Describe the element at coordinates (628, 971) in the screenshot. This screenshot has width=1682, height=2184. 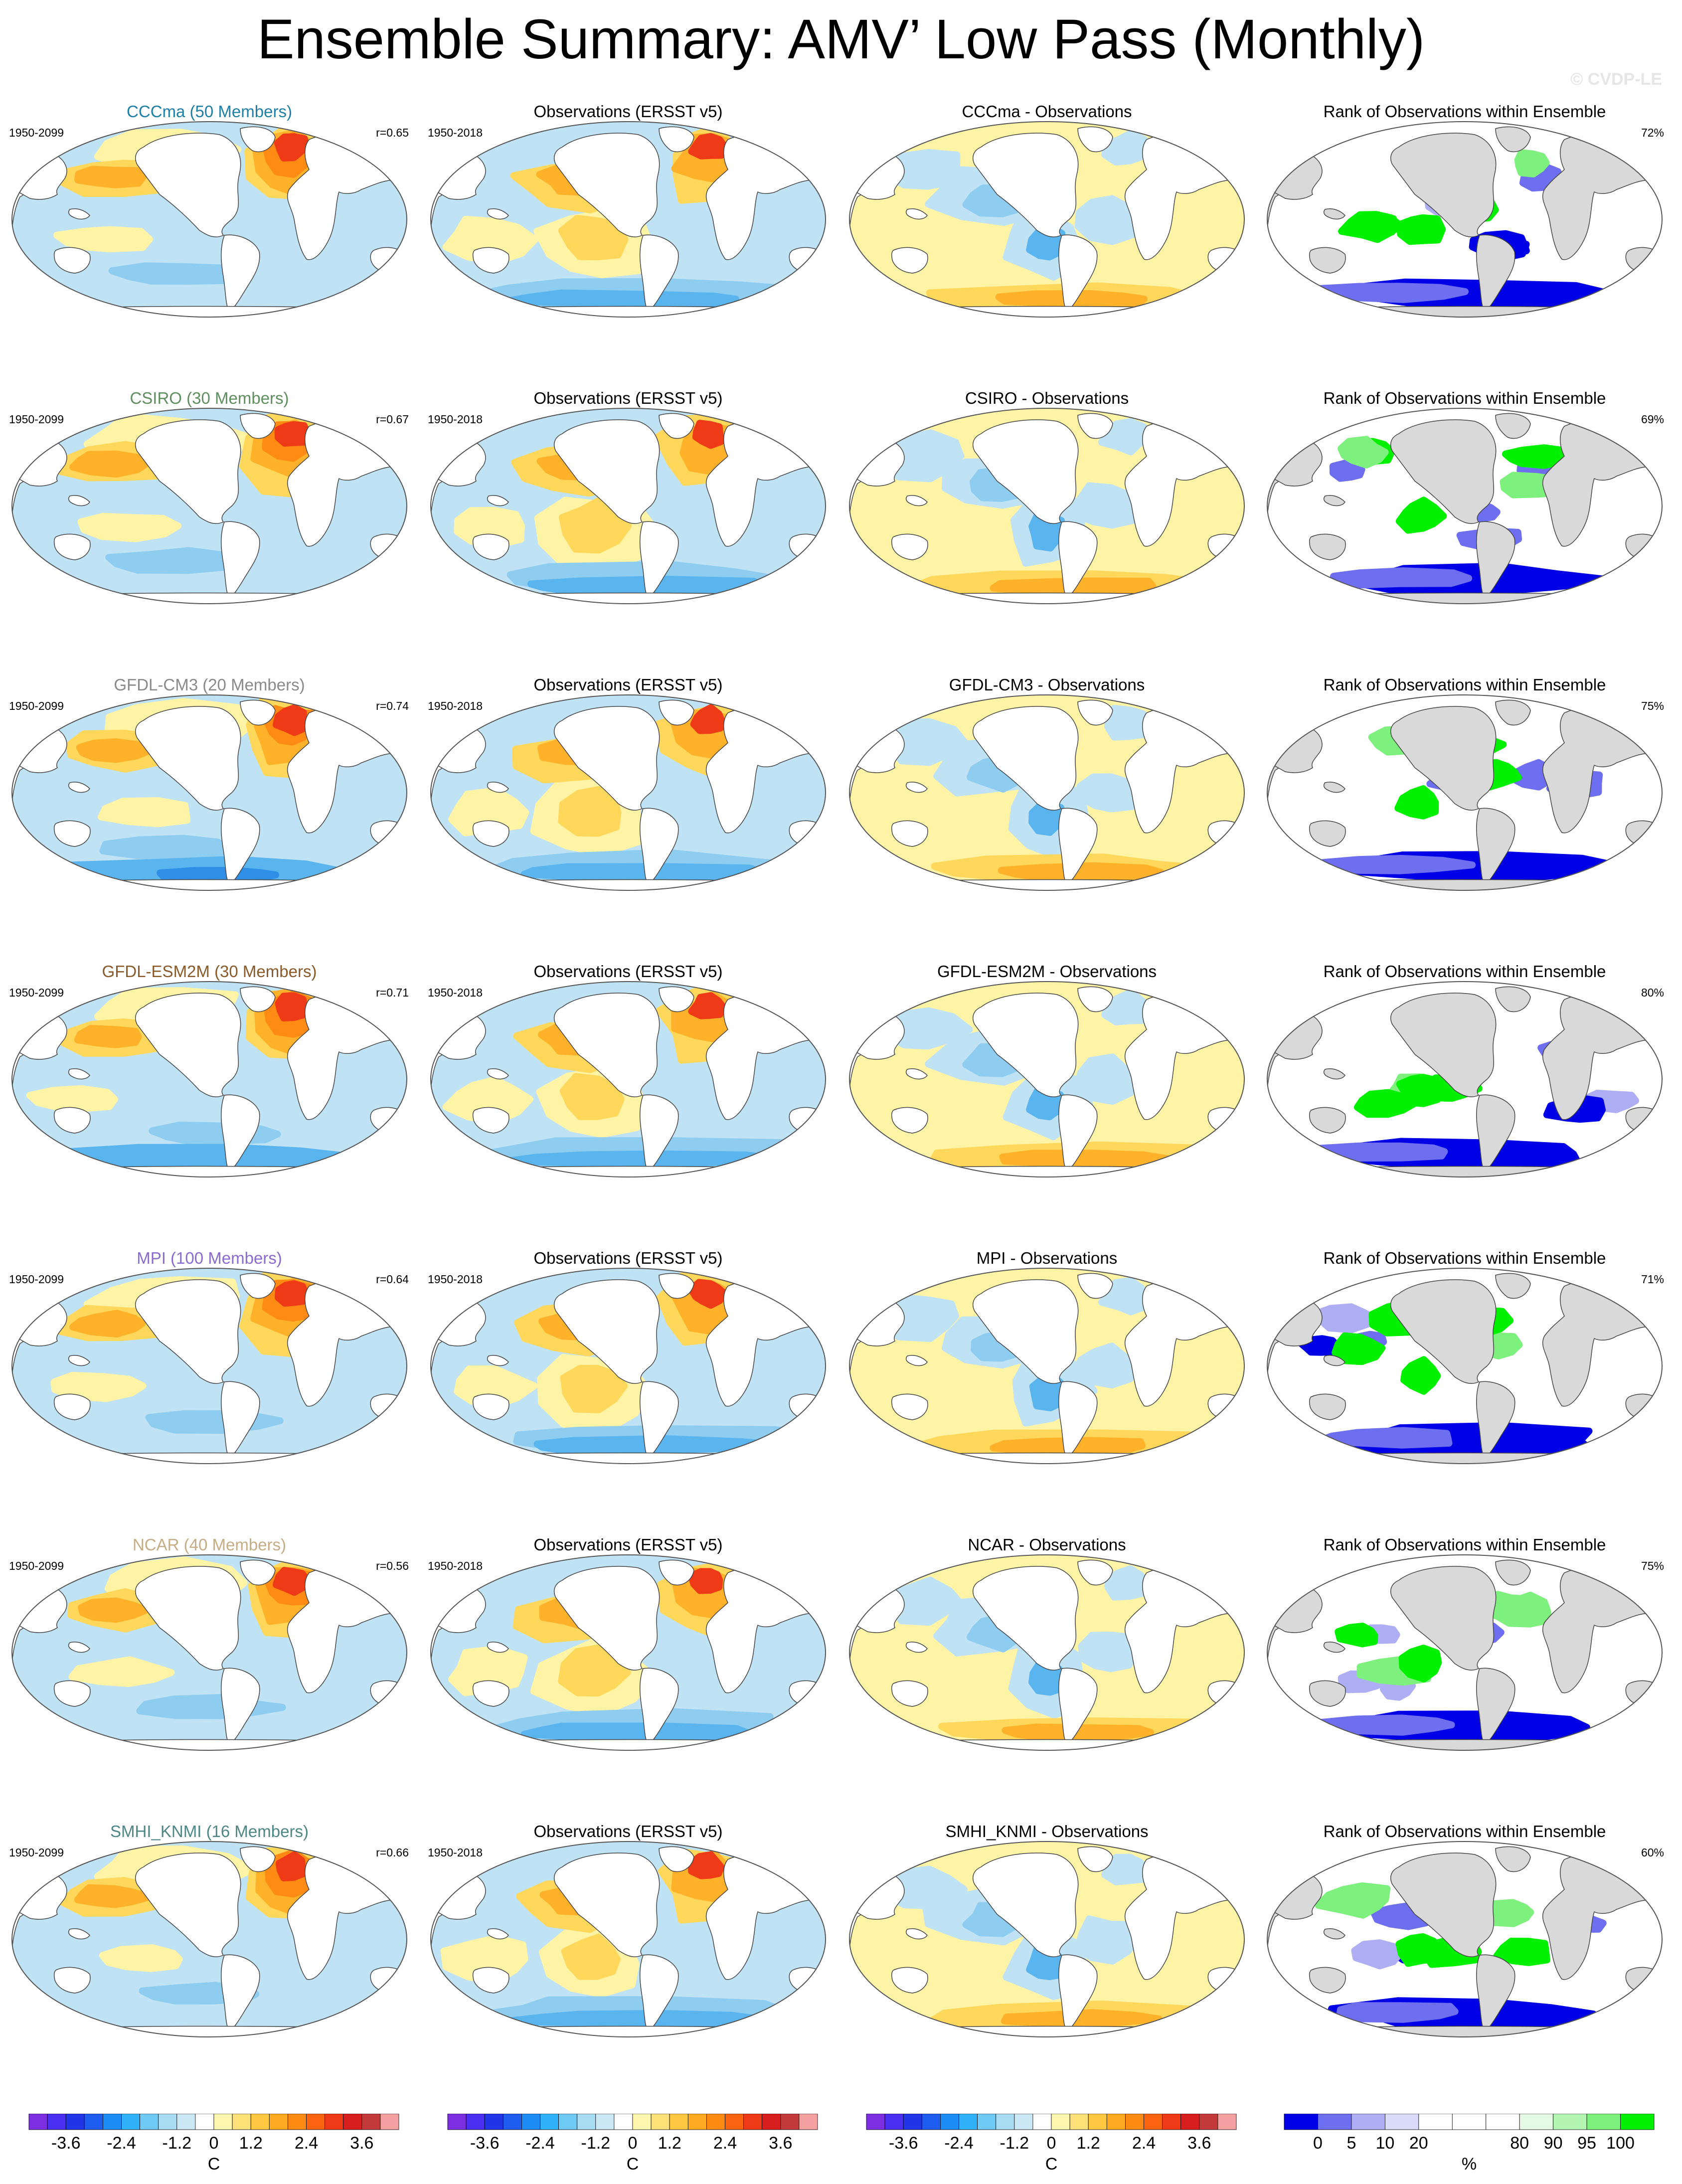
I see `observations-title: Observations (ERSST v5)` at that location.